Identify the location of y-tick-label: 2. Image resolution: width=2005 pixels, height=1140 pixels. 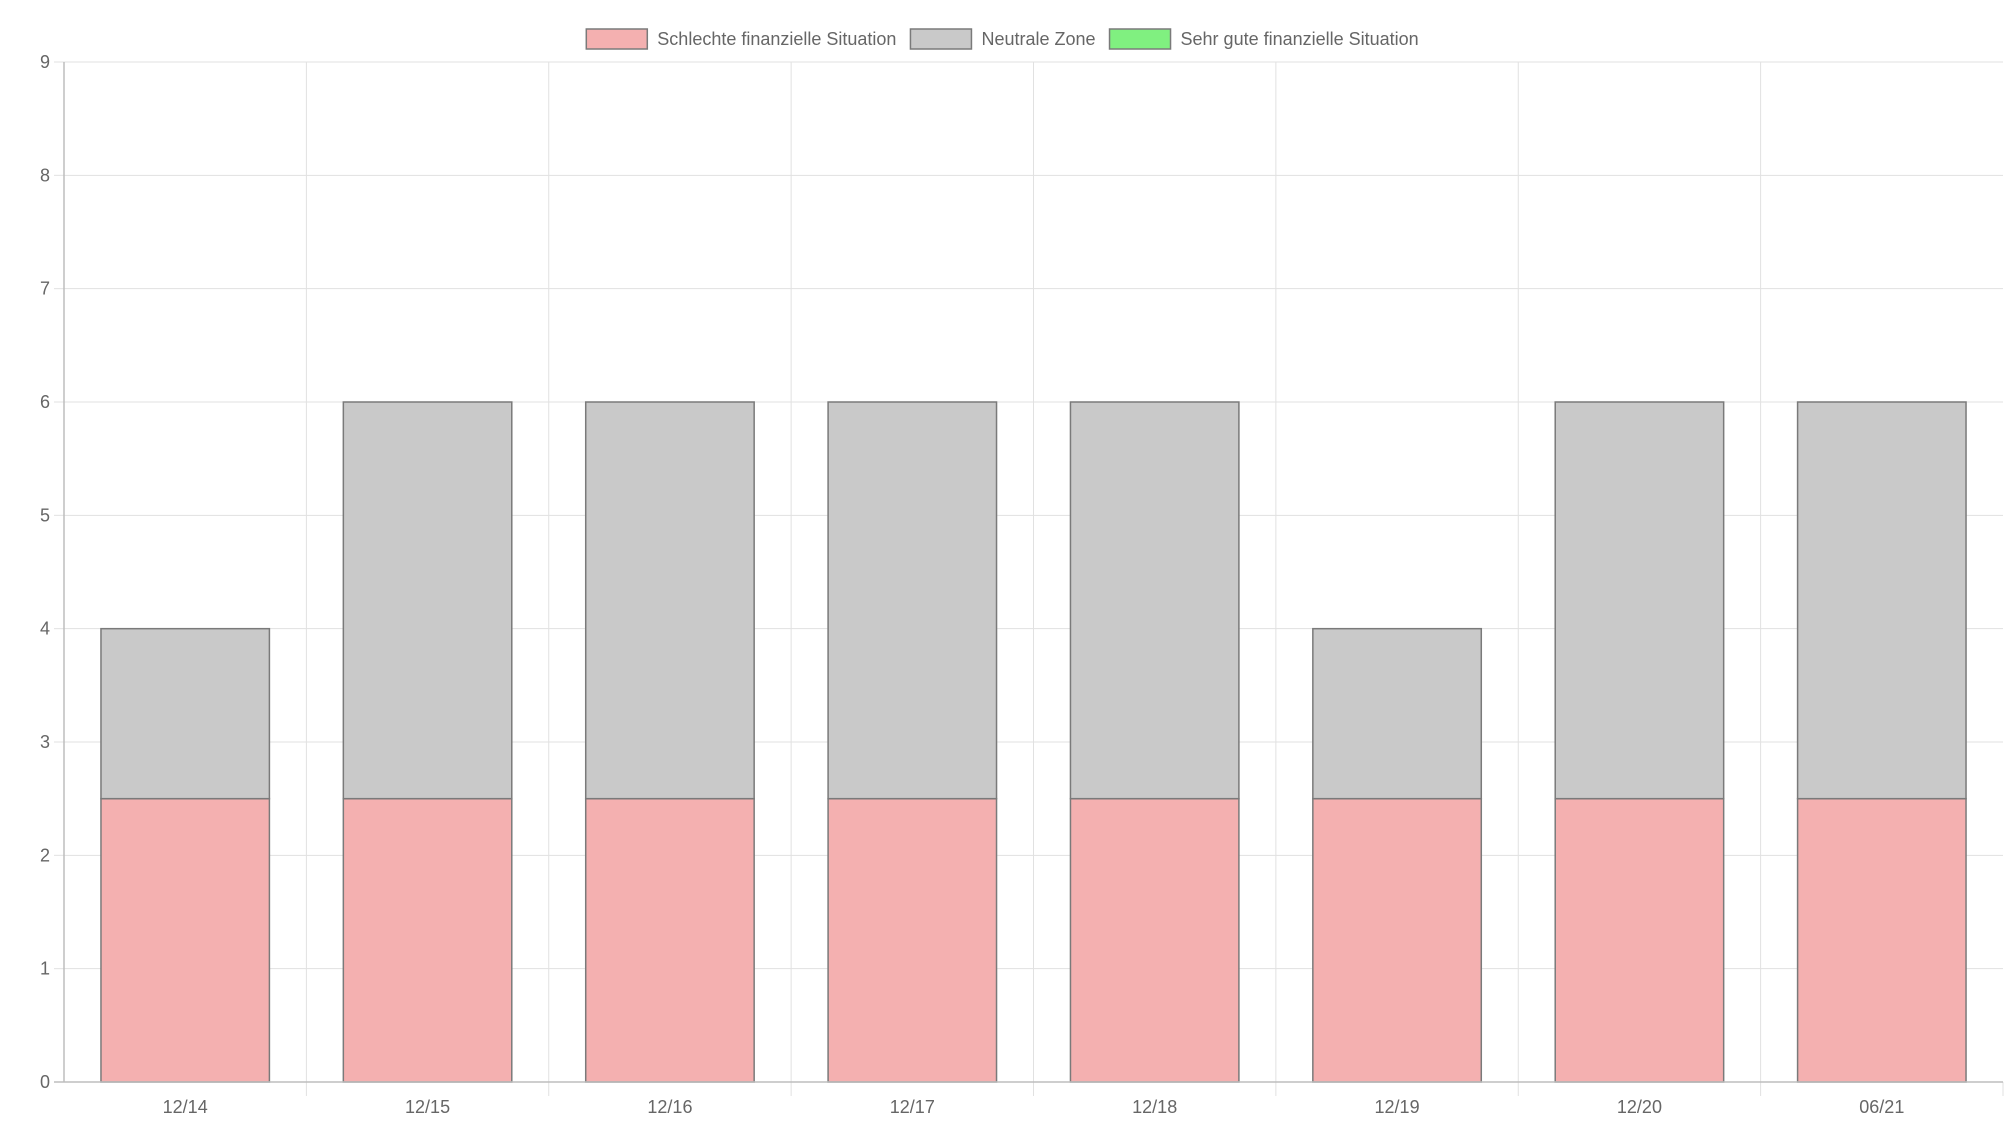
(45, 855).